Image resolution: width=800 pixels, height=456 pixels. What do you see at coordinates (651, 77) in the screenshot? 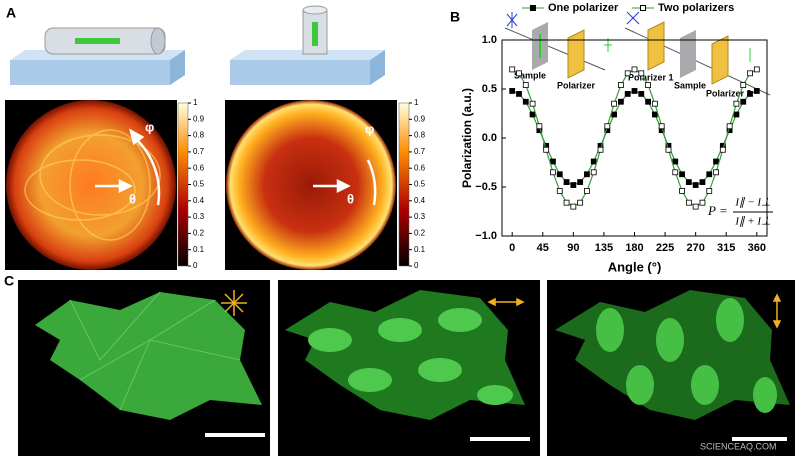
I see `inset-label: Polarizer 1` at bounding box center [651, 77].